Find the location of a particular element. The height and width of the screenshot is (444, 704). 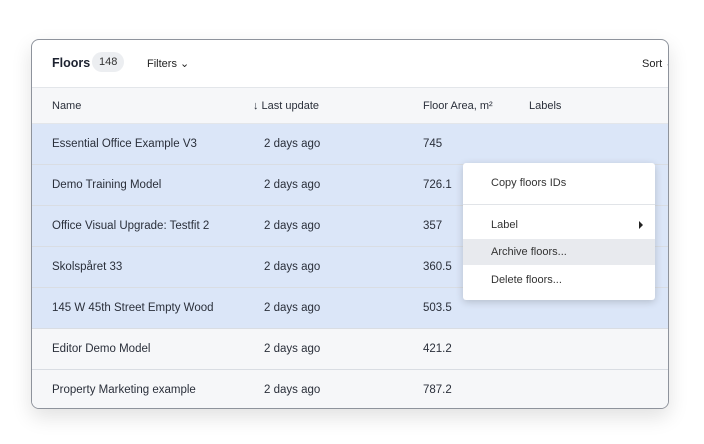

row-floor-area: 503.5 is located at coordinates (437, 308).